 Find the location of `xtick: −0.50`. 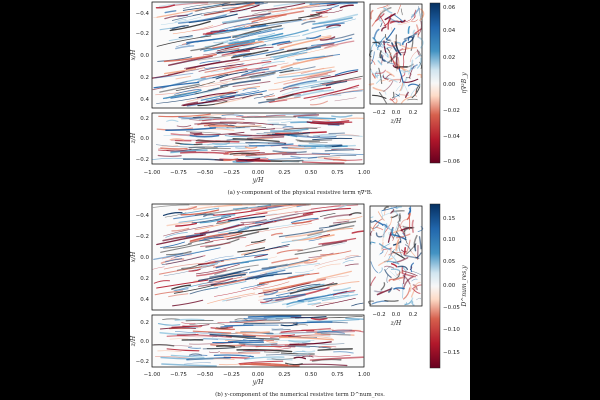

xtick: −0.50 is located at coordinates (205, 375).